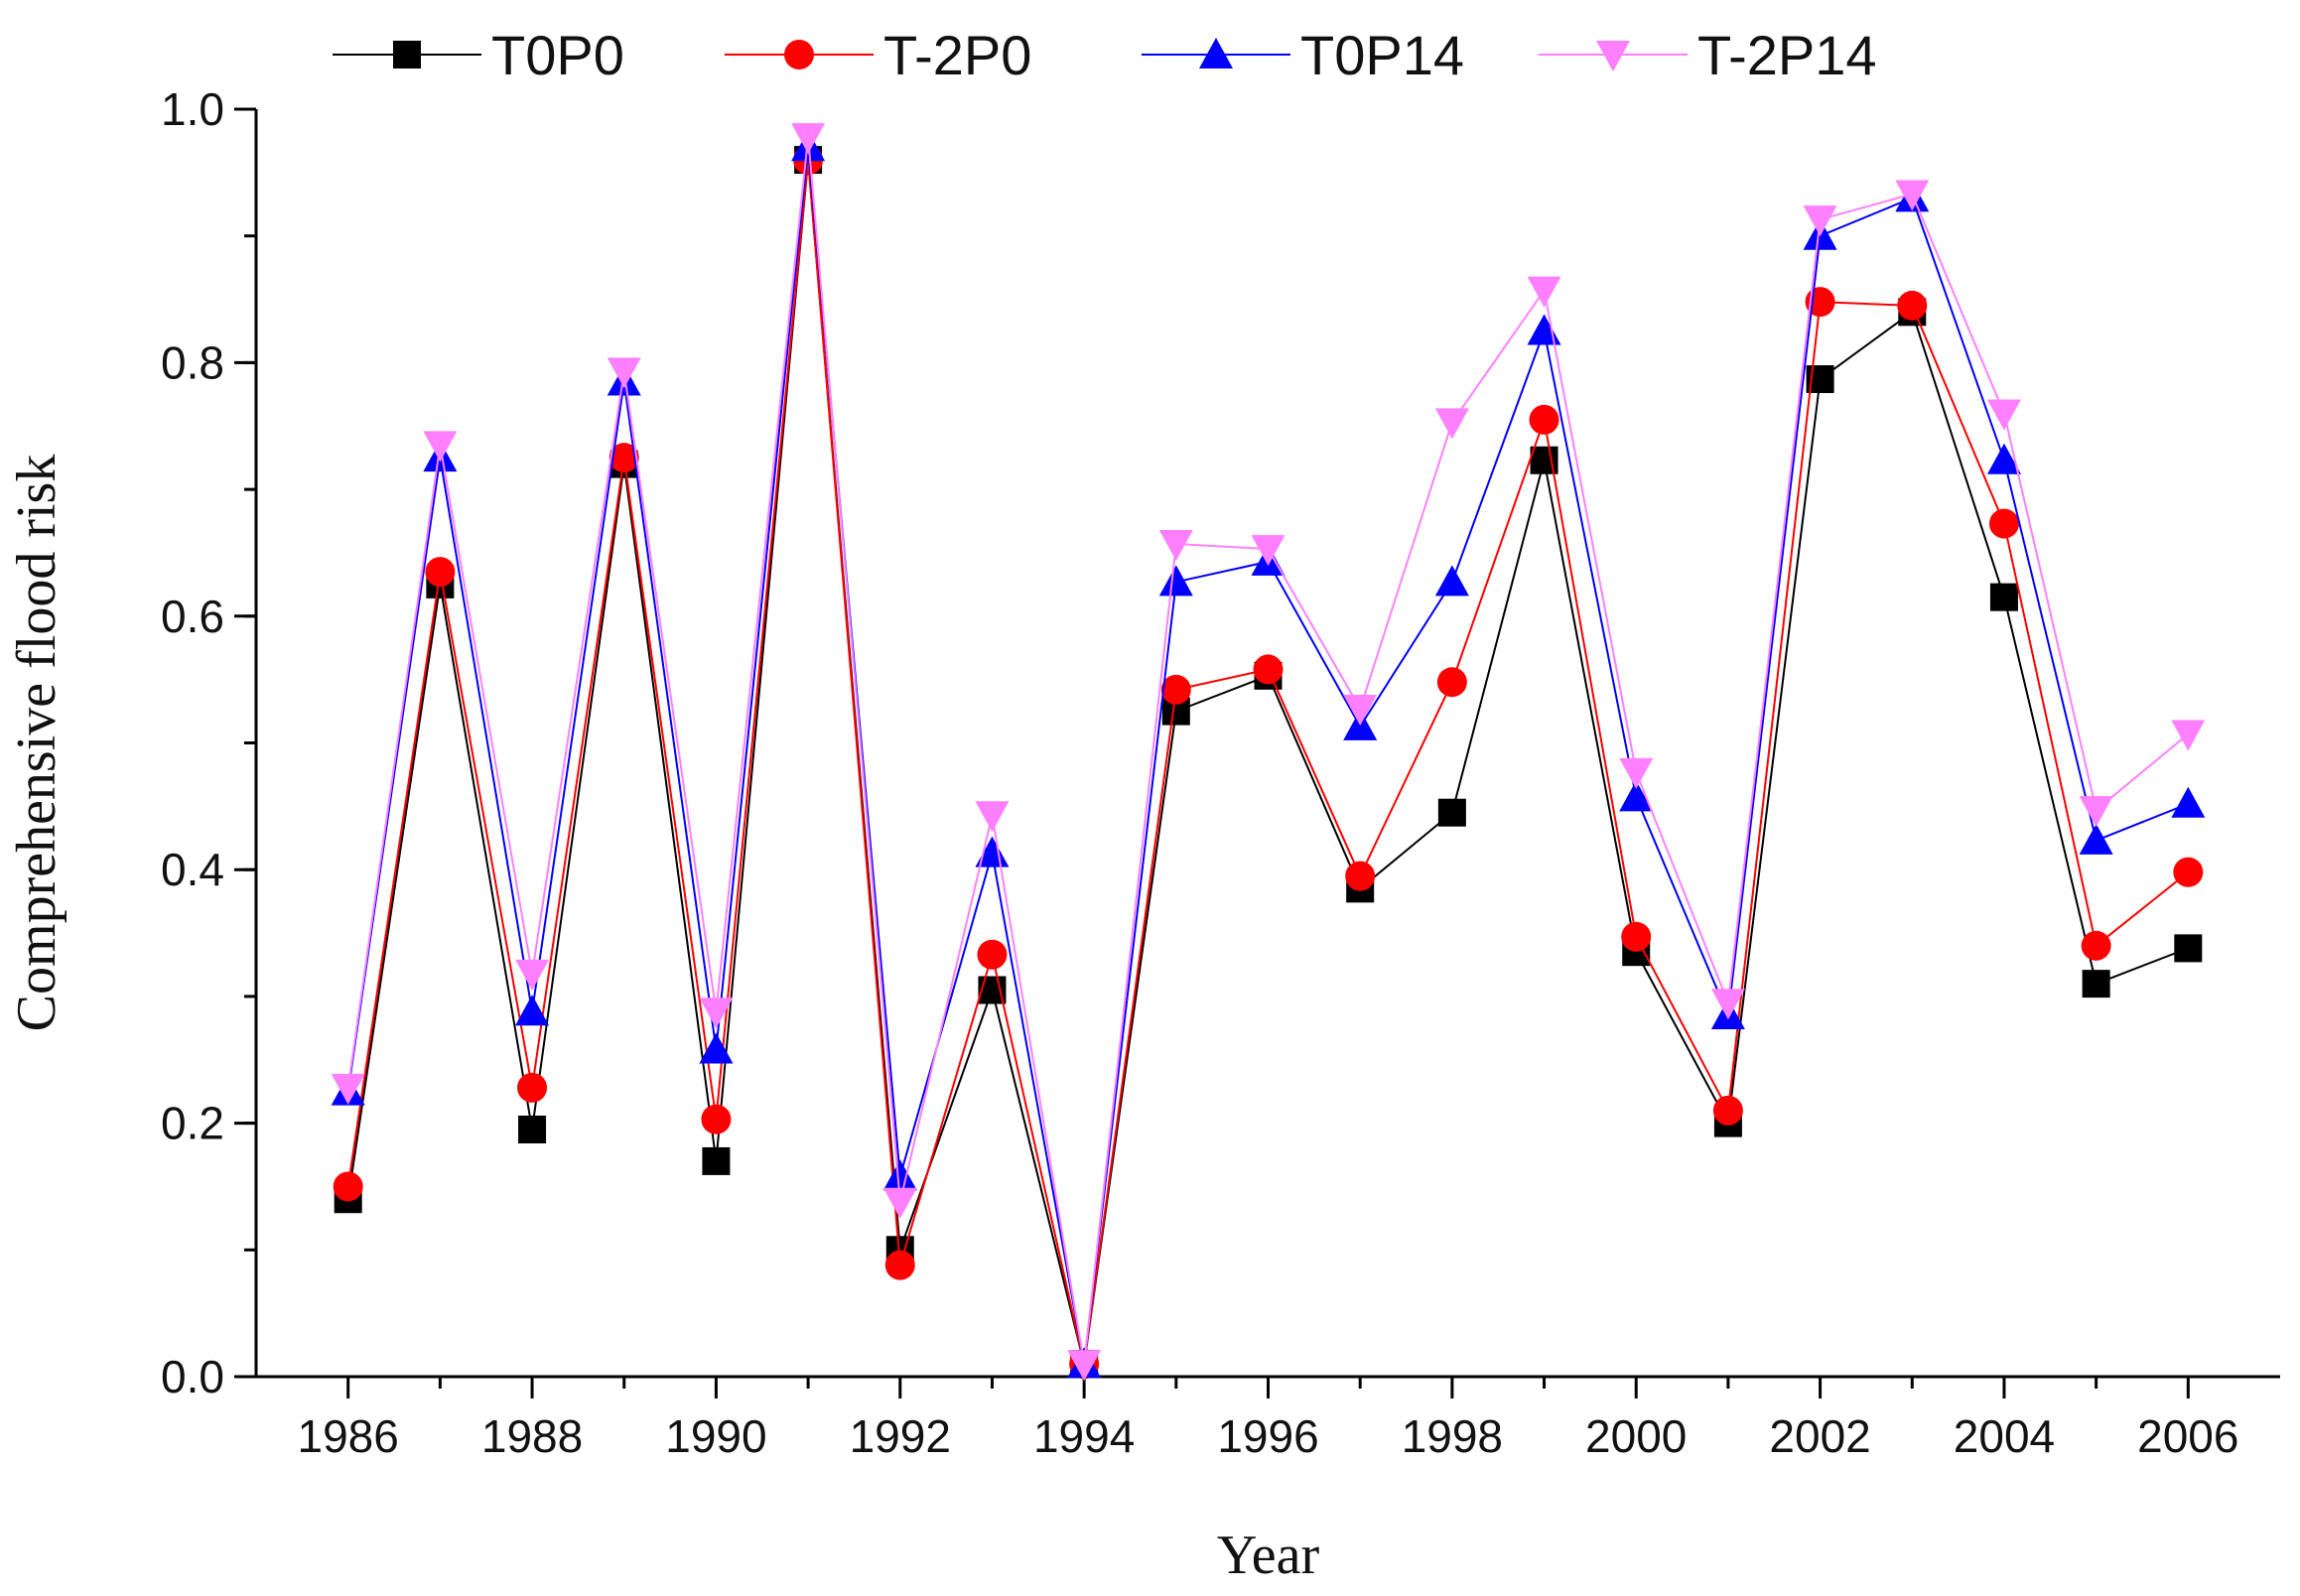 This screenshot has height=1596, width=2300. Describe the element at coordinates (192, 869) in the screenshot. I see `y-tick-label: 0.4` at that location.